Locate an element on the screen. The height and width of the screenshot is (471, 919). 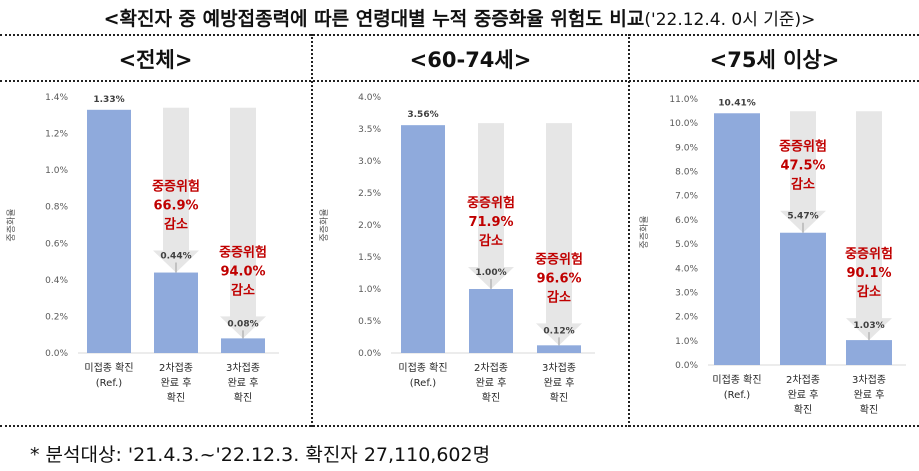
value-label: 0.12% is located at coordinates (558, 331).